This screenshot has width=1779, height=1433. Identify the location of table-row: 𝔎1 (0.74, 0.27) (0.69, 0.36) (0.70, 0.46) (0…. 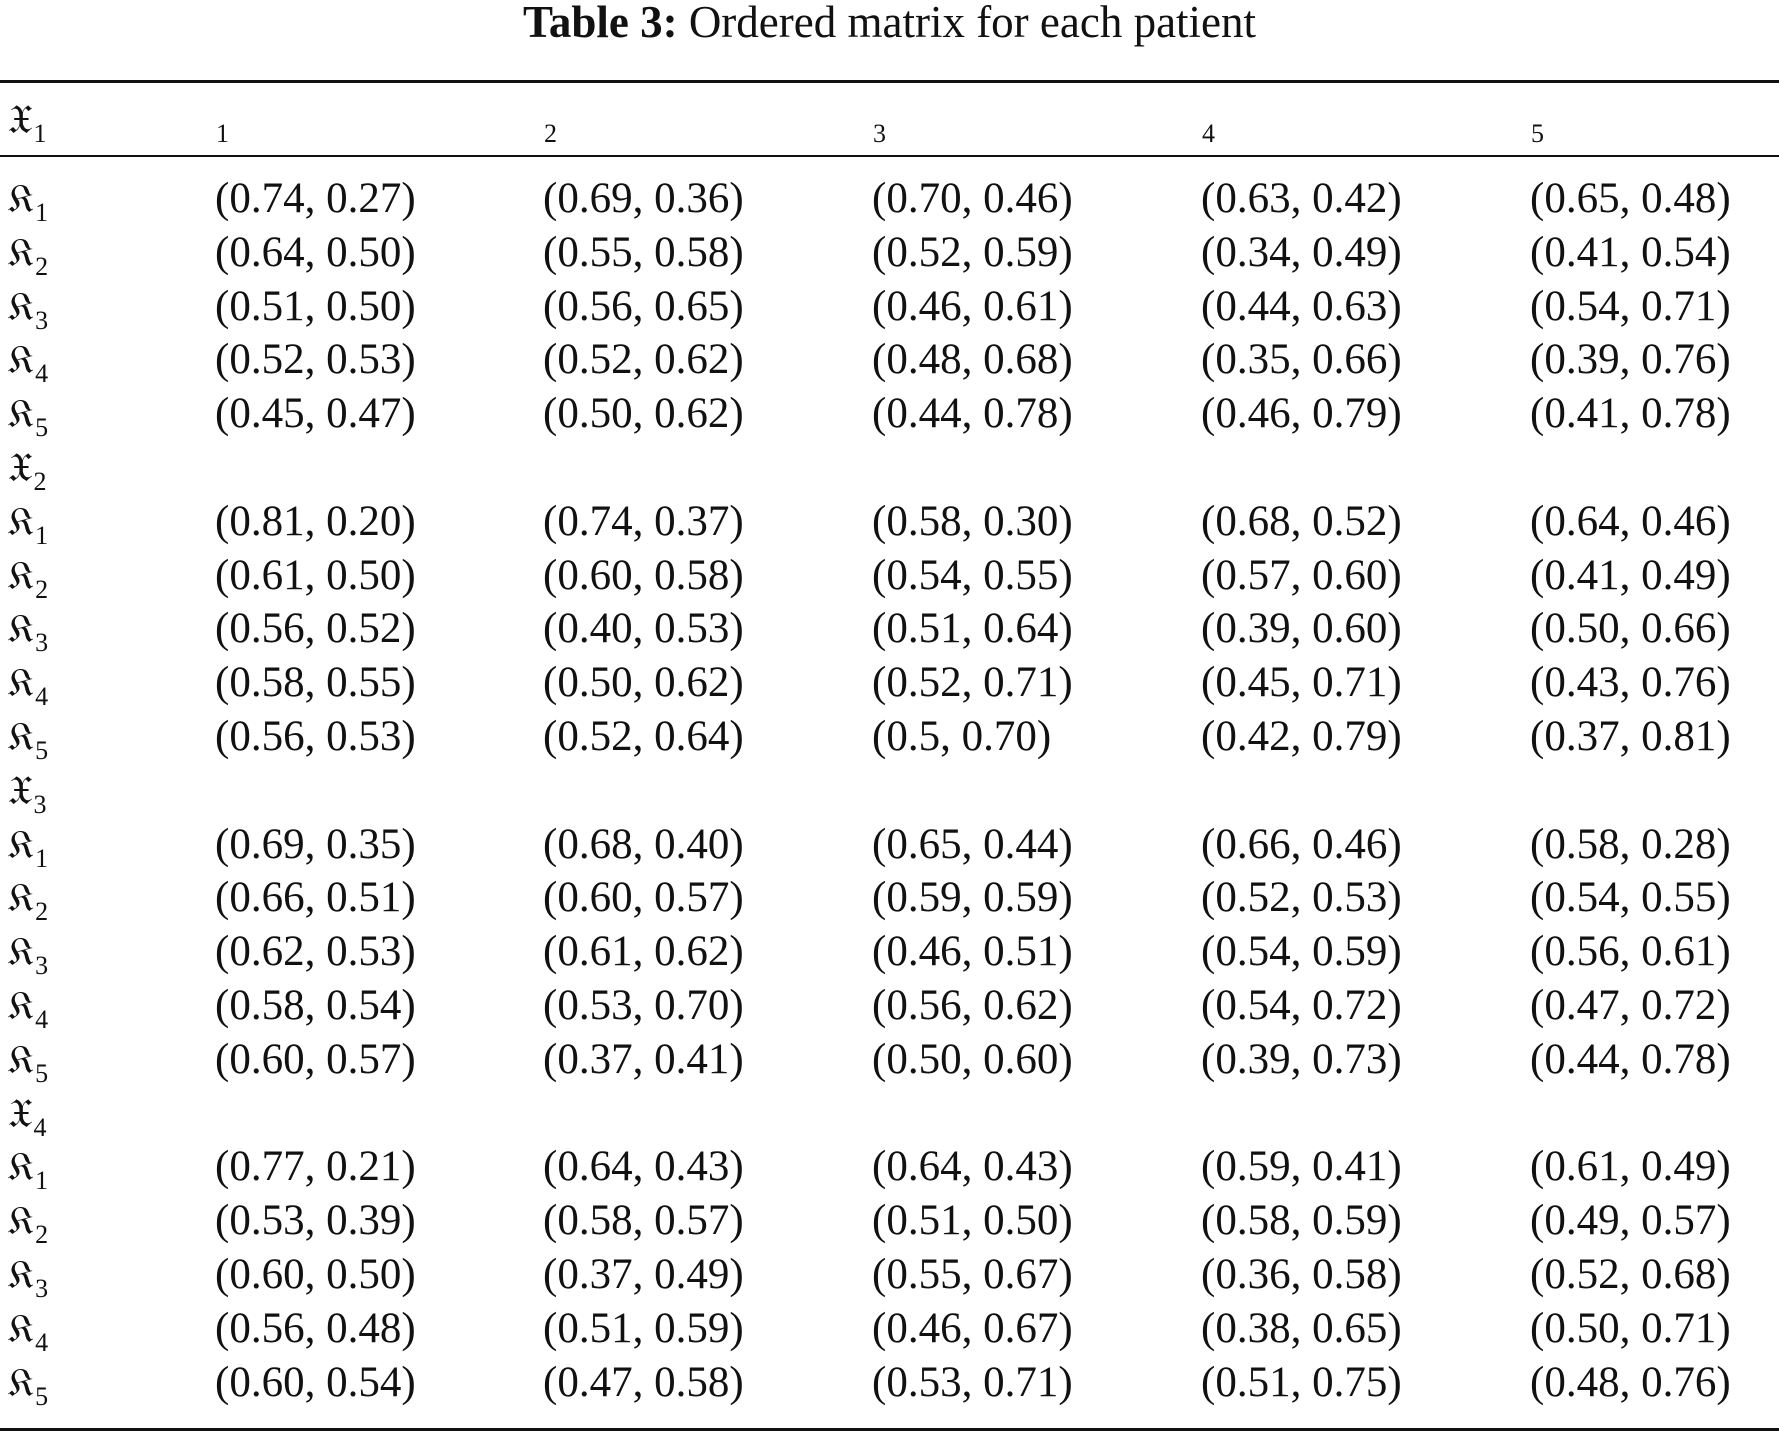
(889, 199).